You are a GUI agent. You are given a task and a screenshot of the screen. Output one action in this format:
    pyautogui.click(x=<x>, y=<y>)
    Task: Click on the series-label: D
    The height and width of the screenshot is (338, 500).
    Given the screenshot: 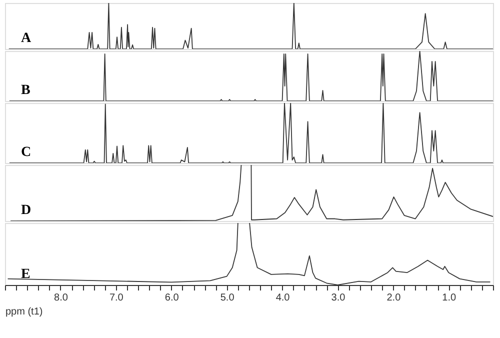 What is the action you would take?
    pyautogui.click(x=26, y=210)
    